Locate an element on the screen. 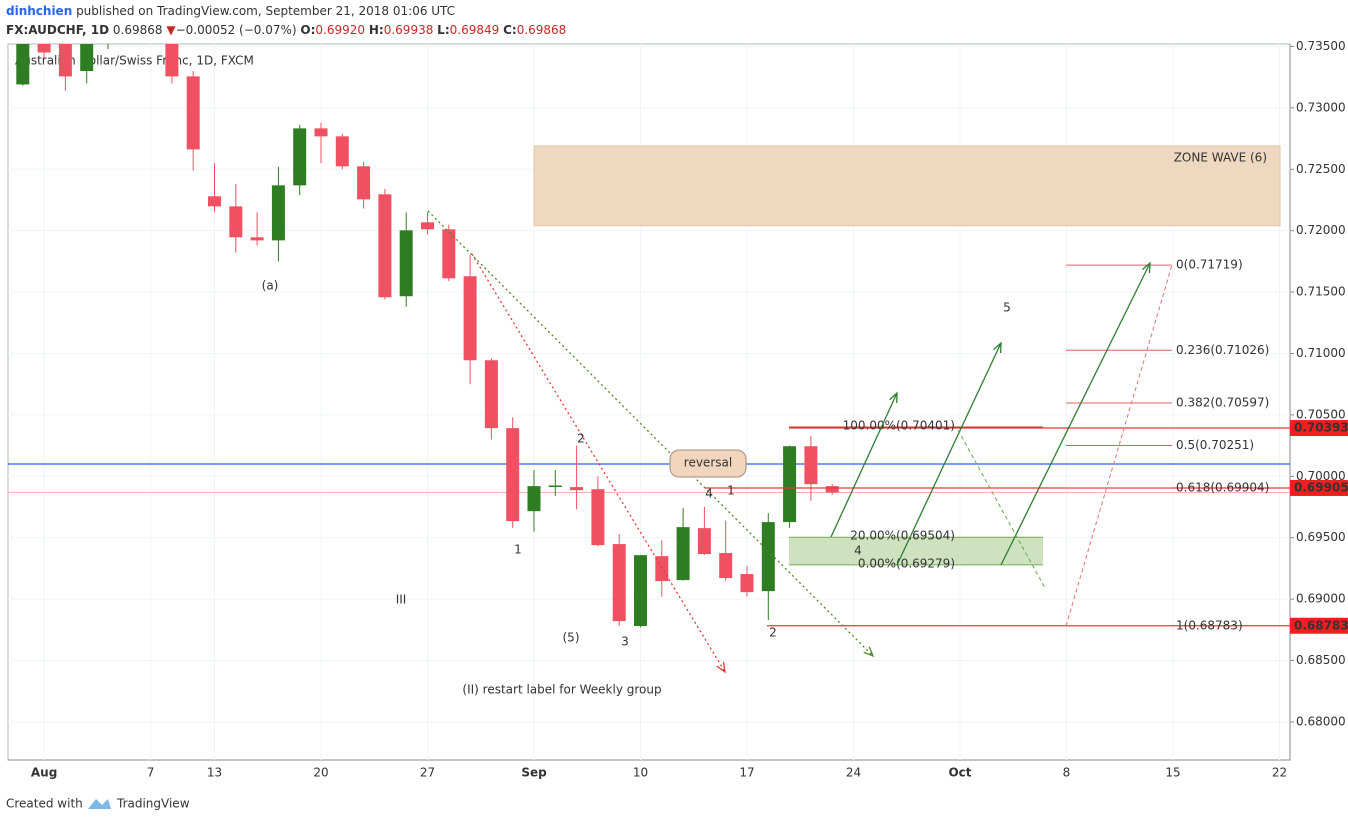  annotation: 3 is located at coordinates (625, 642).